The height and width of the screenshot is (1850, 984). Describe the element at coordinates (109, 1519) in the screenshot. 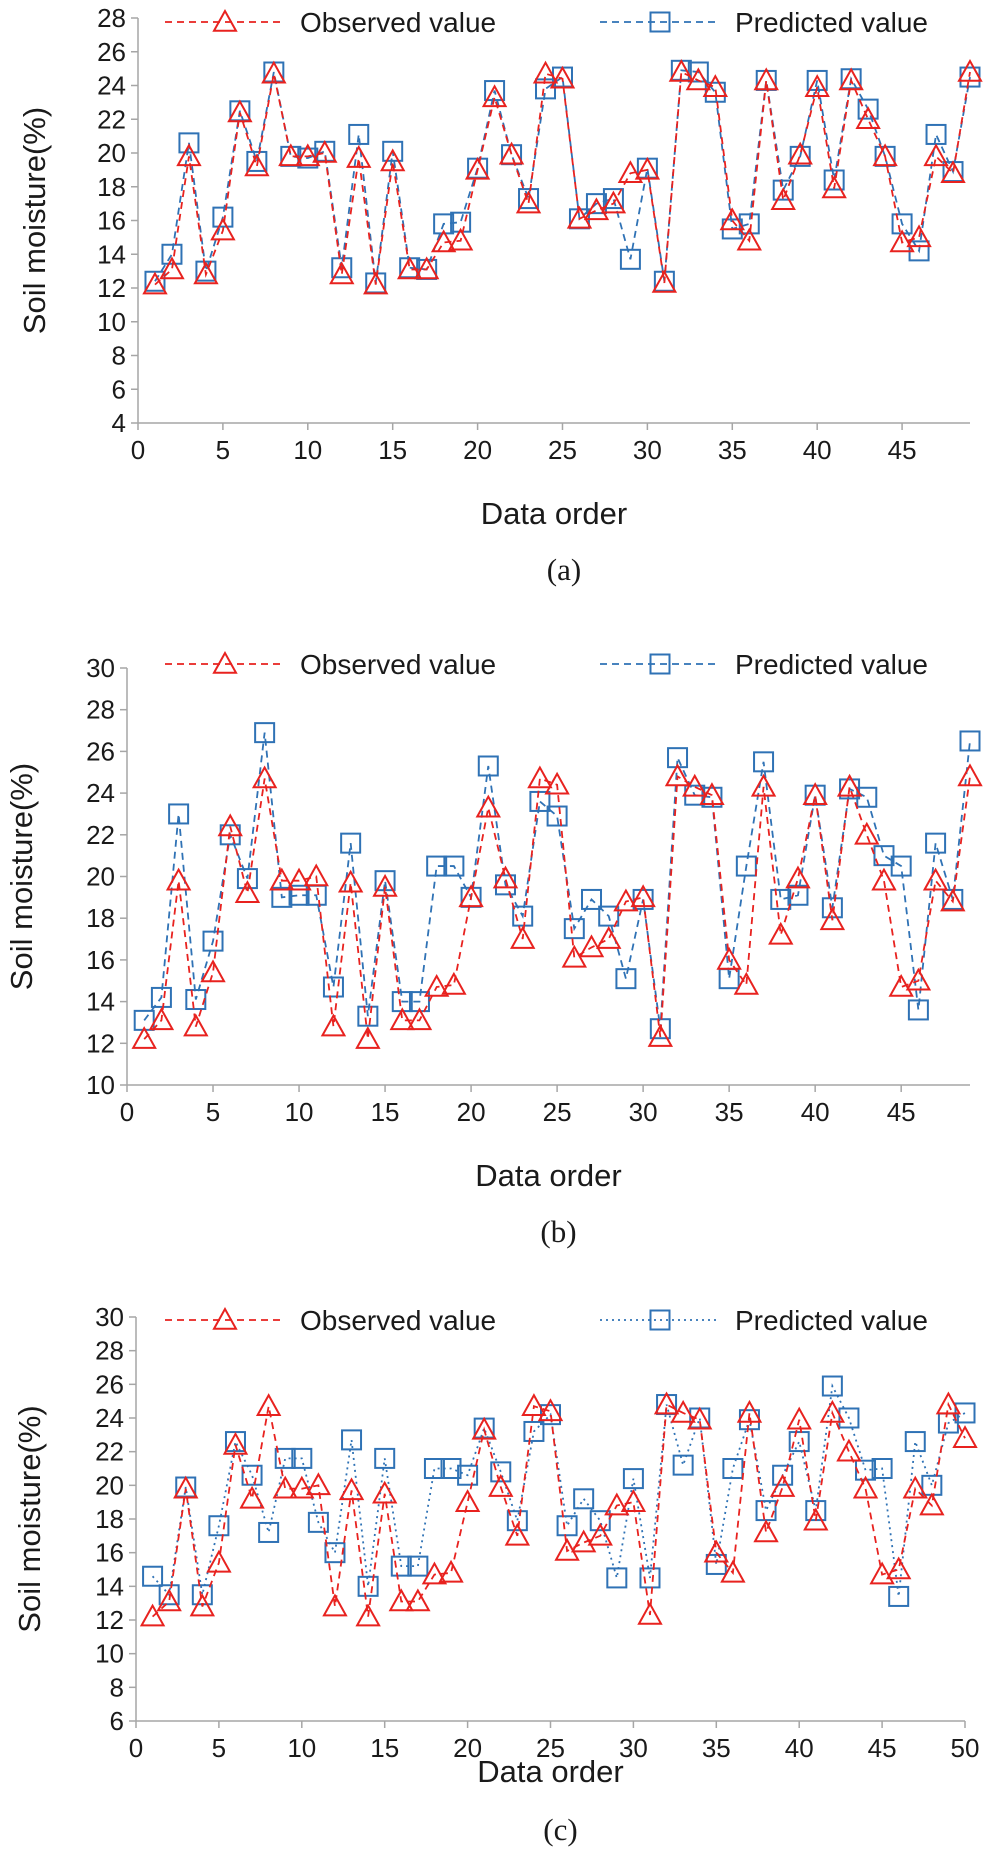

I see `y-tick-label: 18` at that location.